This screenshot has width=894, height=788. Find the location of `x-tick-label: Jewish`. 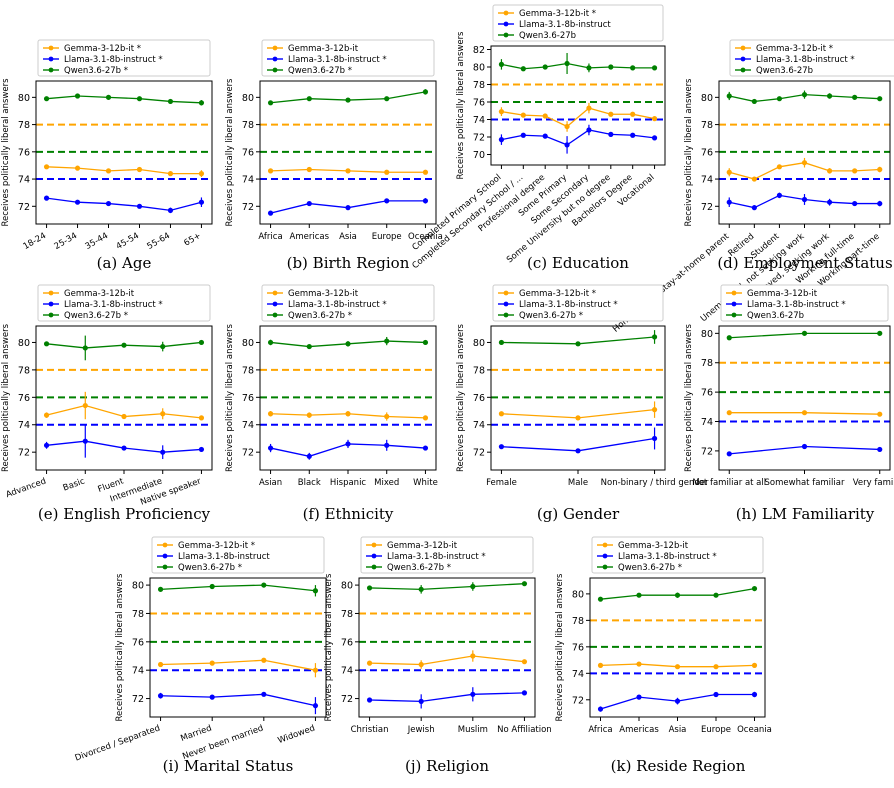

x-tick-label: Jewish is located at coordinates (421, 730).